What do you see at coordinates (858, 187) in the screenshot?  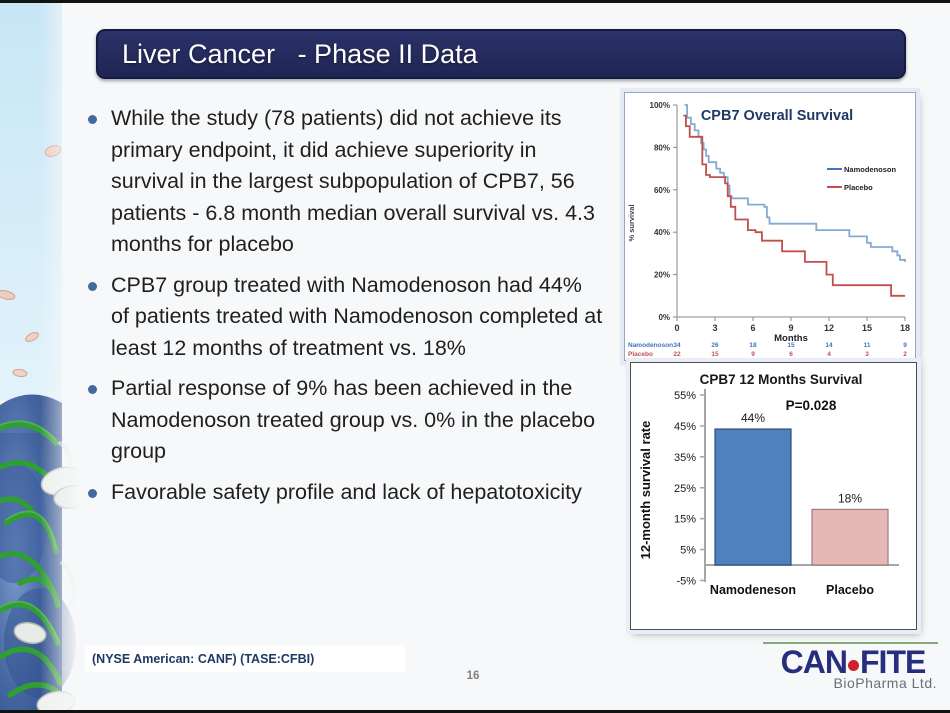 I see `km-legend-label: Placebo` at bounding box center [858, 187].